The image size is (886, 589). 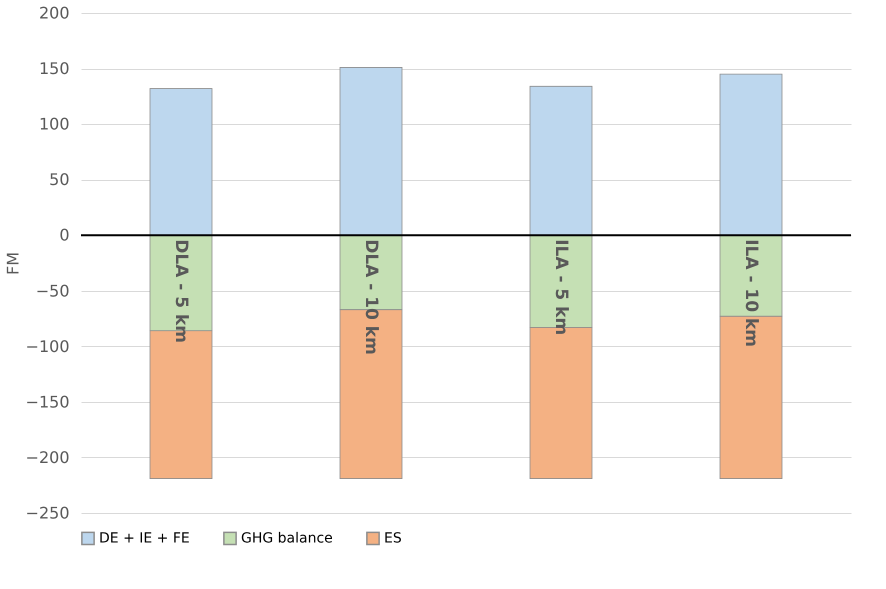 I want to click on y-tick-label: 150, so click(x=54, y=68).